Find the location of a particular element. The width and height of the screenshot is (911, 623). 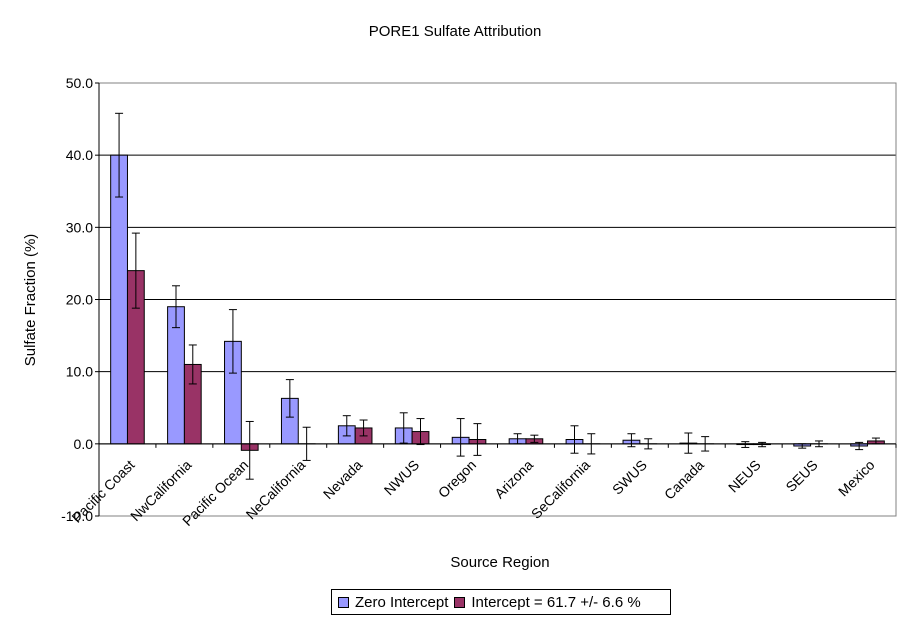

category-label: NWUS is located at coordinates (402, 478).